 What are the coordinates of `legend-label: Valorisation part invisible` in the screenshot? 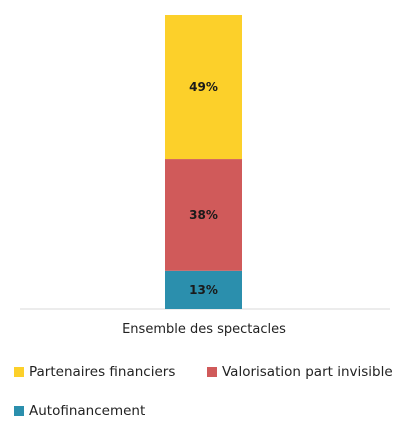 It's located at (307, 372).